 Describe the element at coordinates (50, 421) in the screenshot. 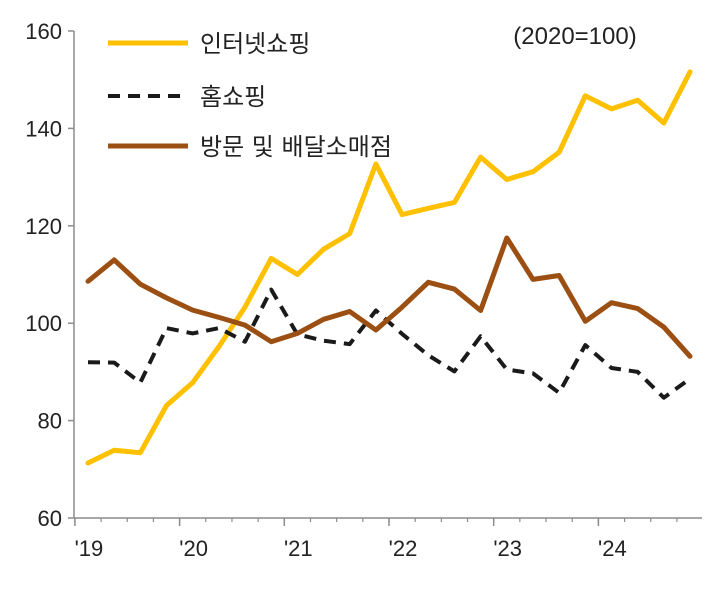

I see `y-tick-label: 80` at that location.